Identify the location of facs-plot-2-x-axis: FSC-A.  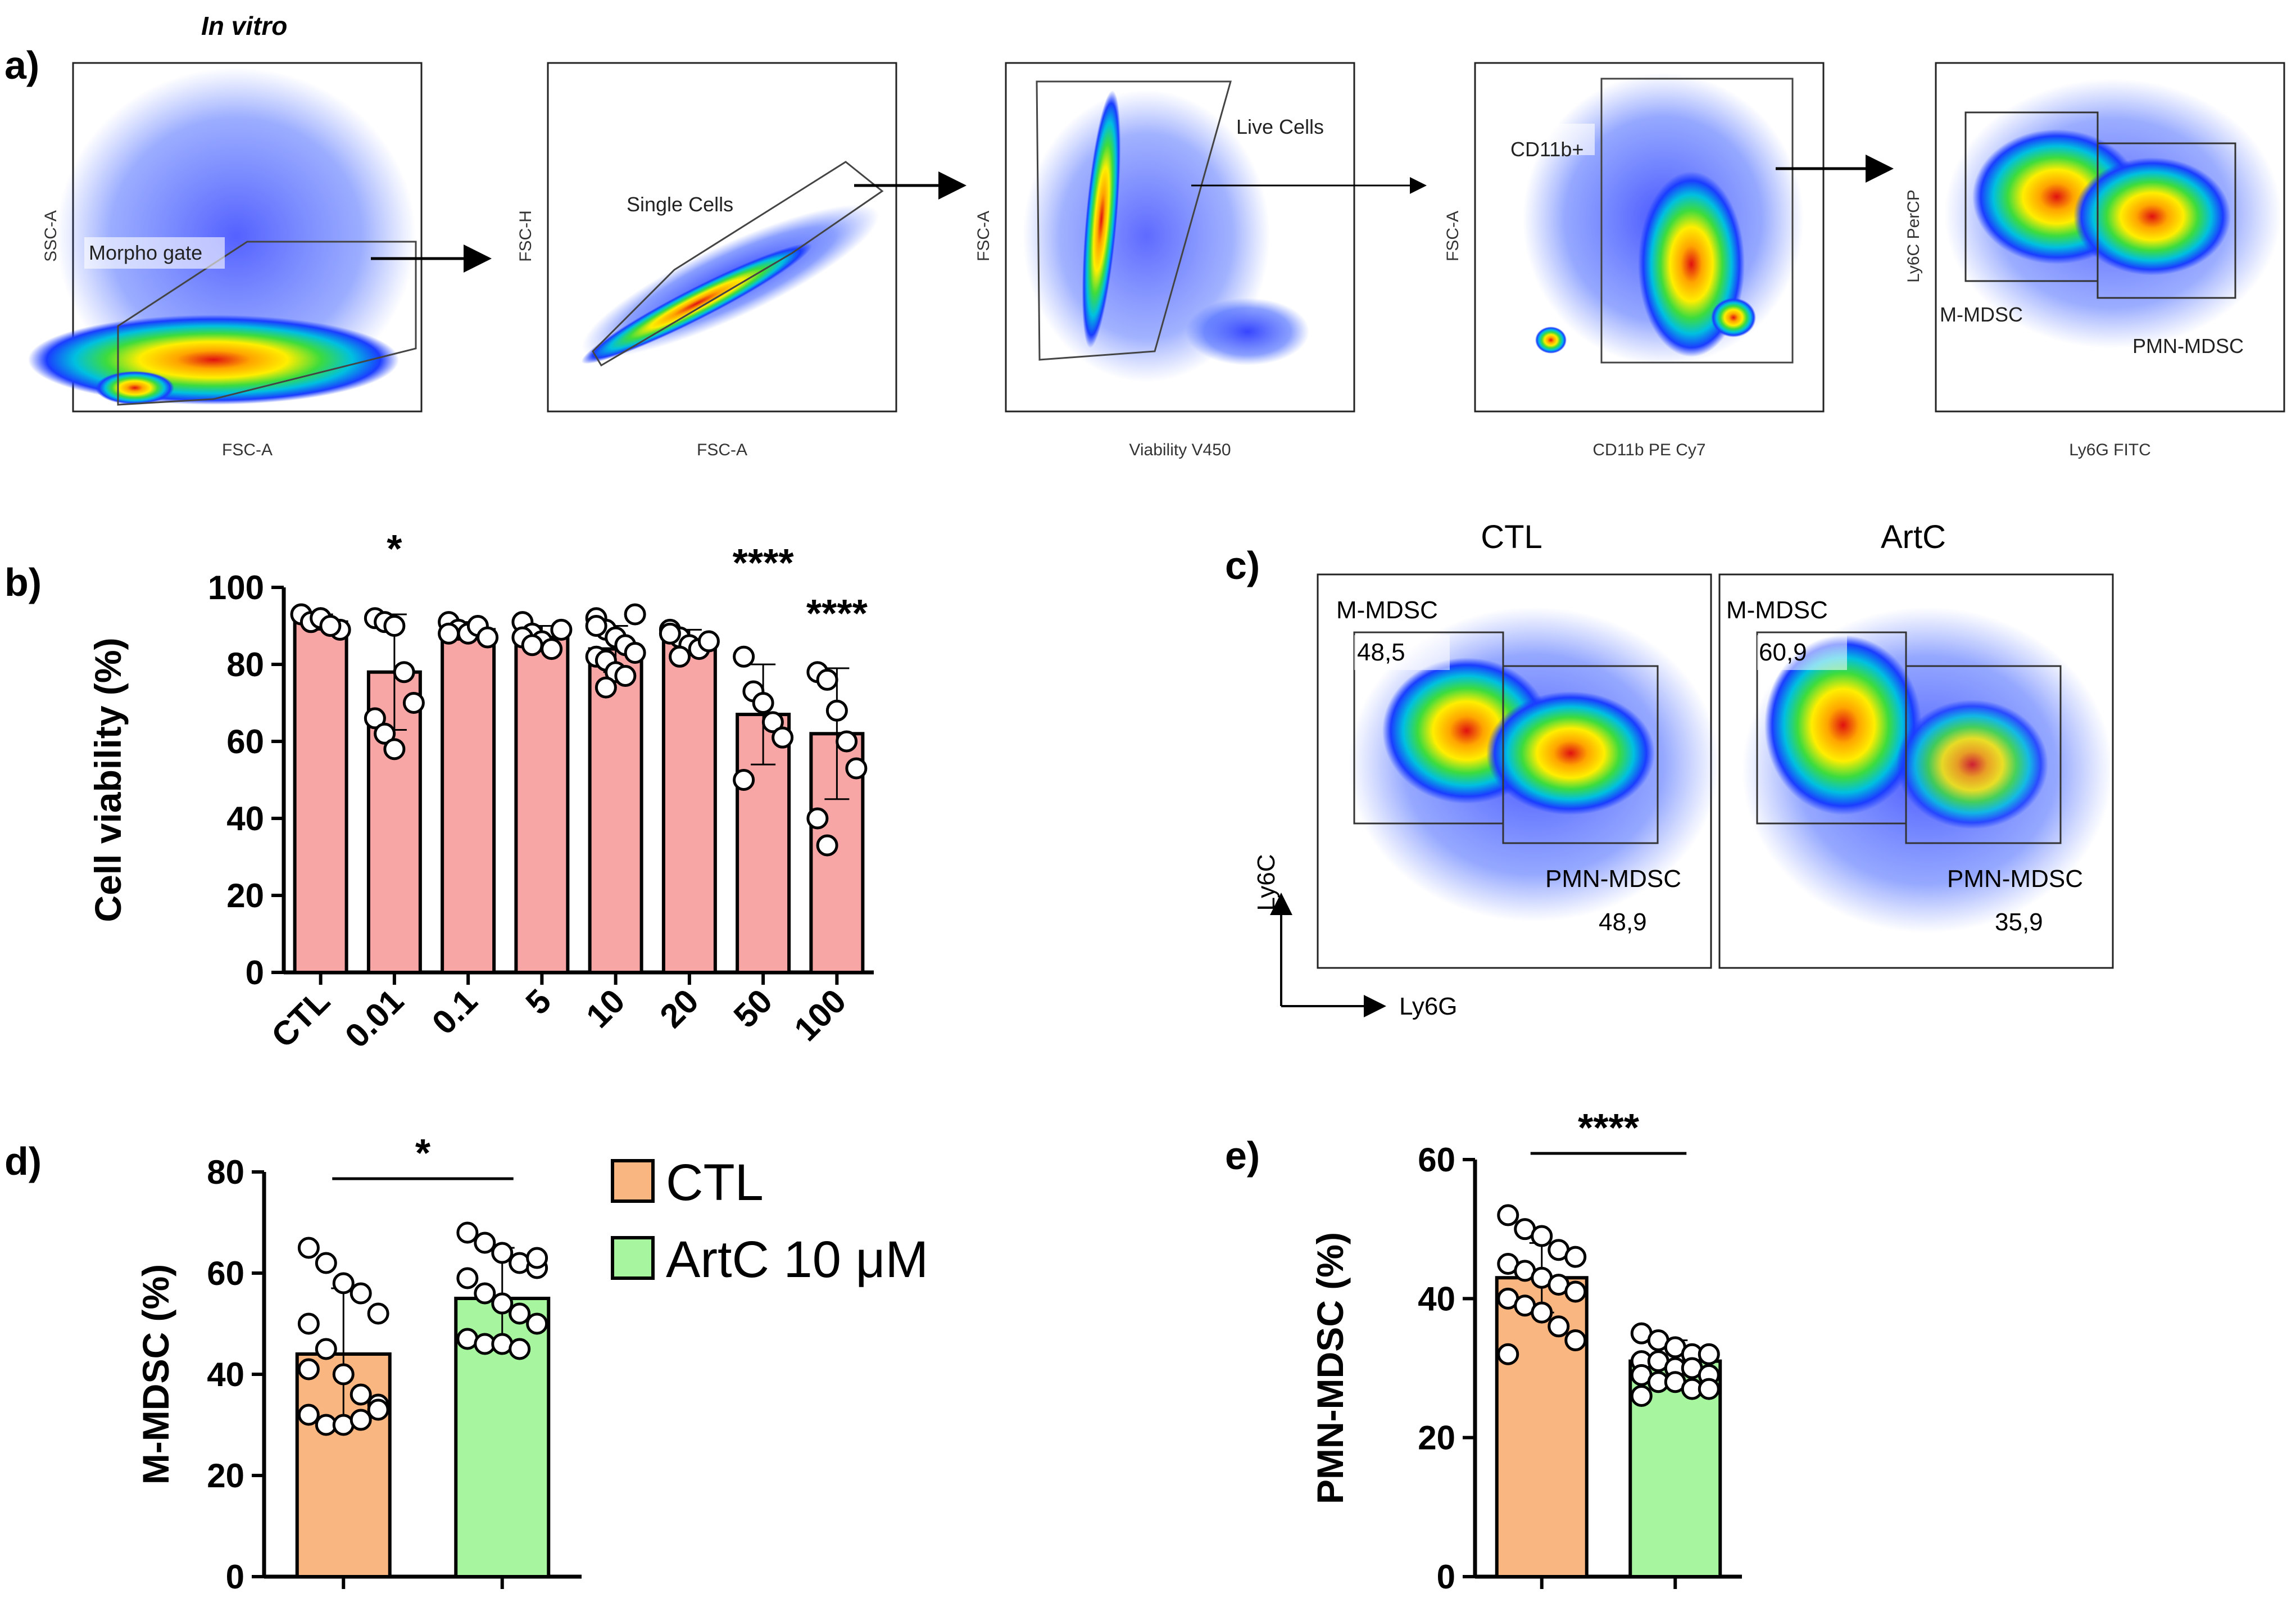
(722, 450).